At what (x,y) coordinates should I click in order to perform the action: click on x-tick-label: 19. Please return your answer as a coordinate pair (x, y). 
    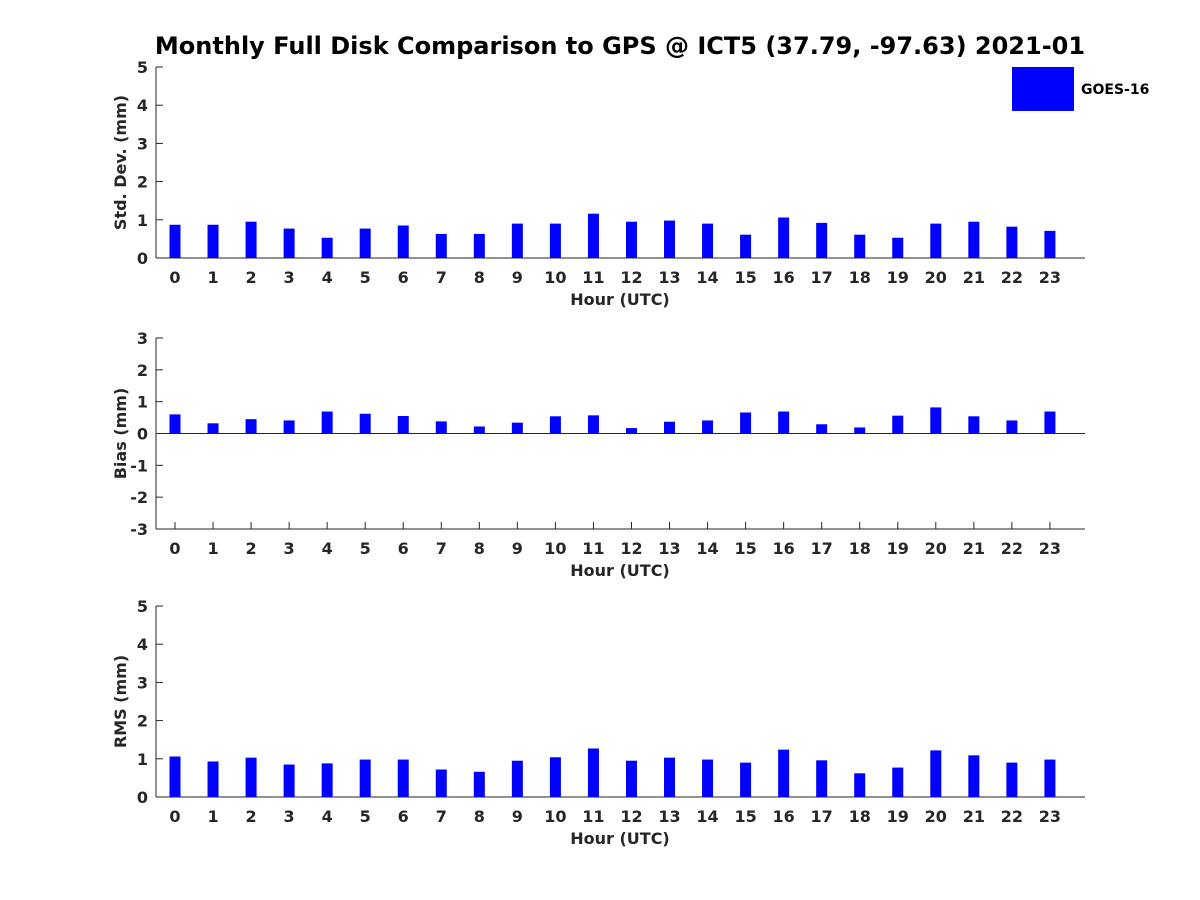
    Looking at the image, I should click on (898, 277).